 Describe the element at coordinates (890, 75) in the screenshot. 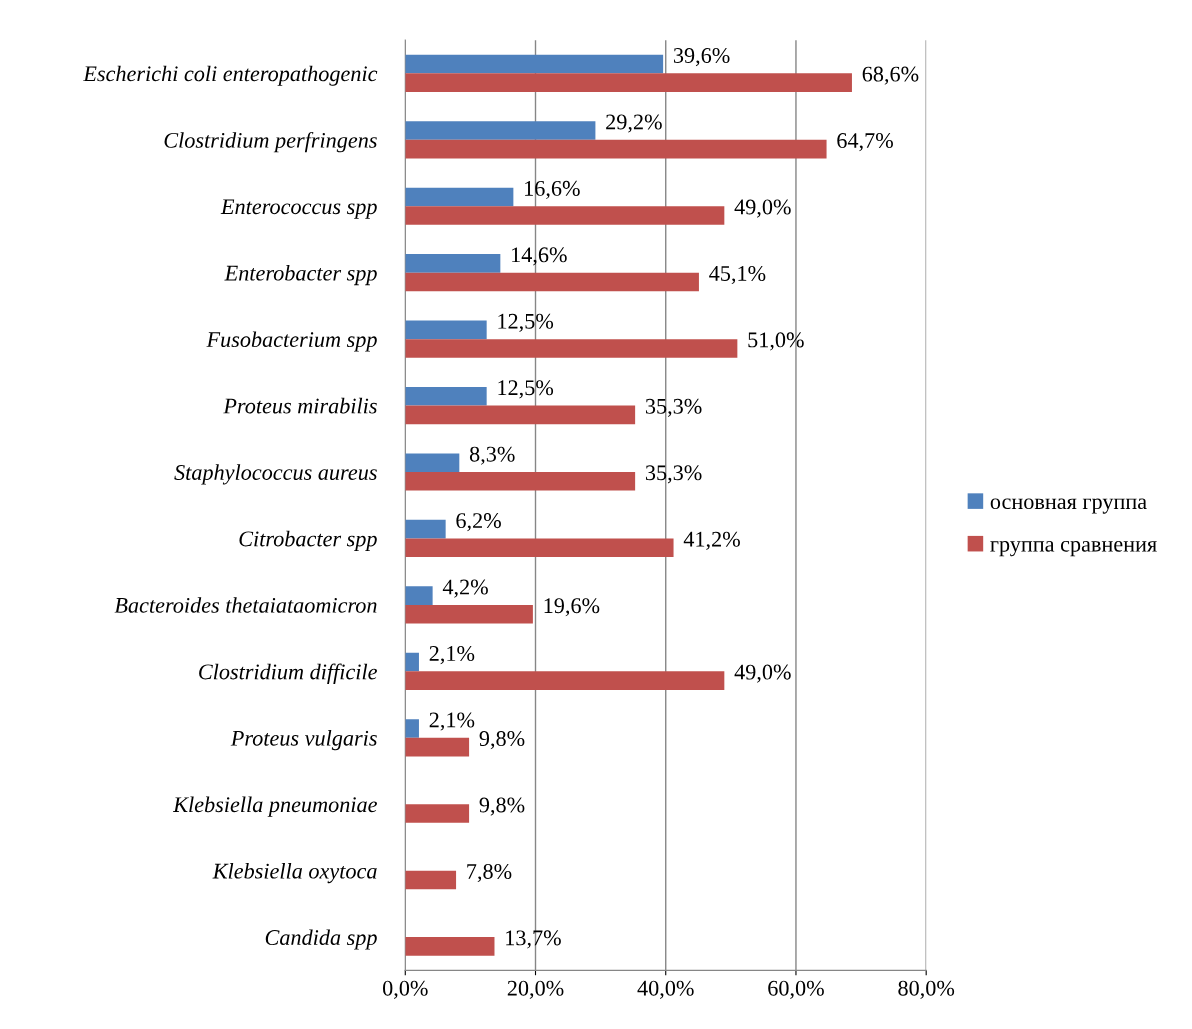

I see `data-label: 68,6%` at that location.